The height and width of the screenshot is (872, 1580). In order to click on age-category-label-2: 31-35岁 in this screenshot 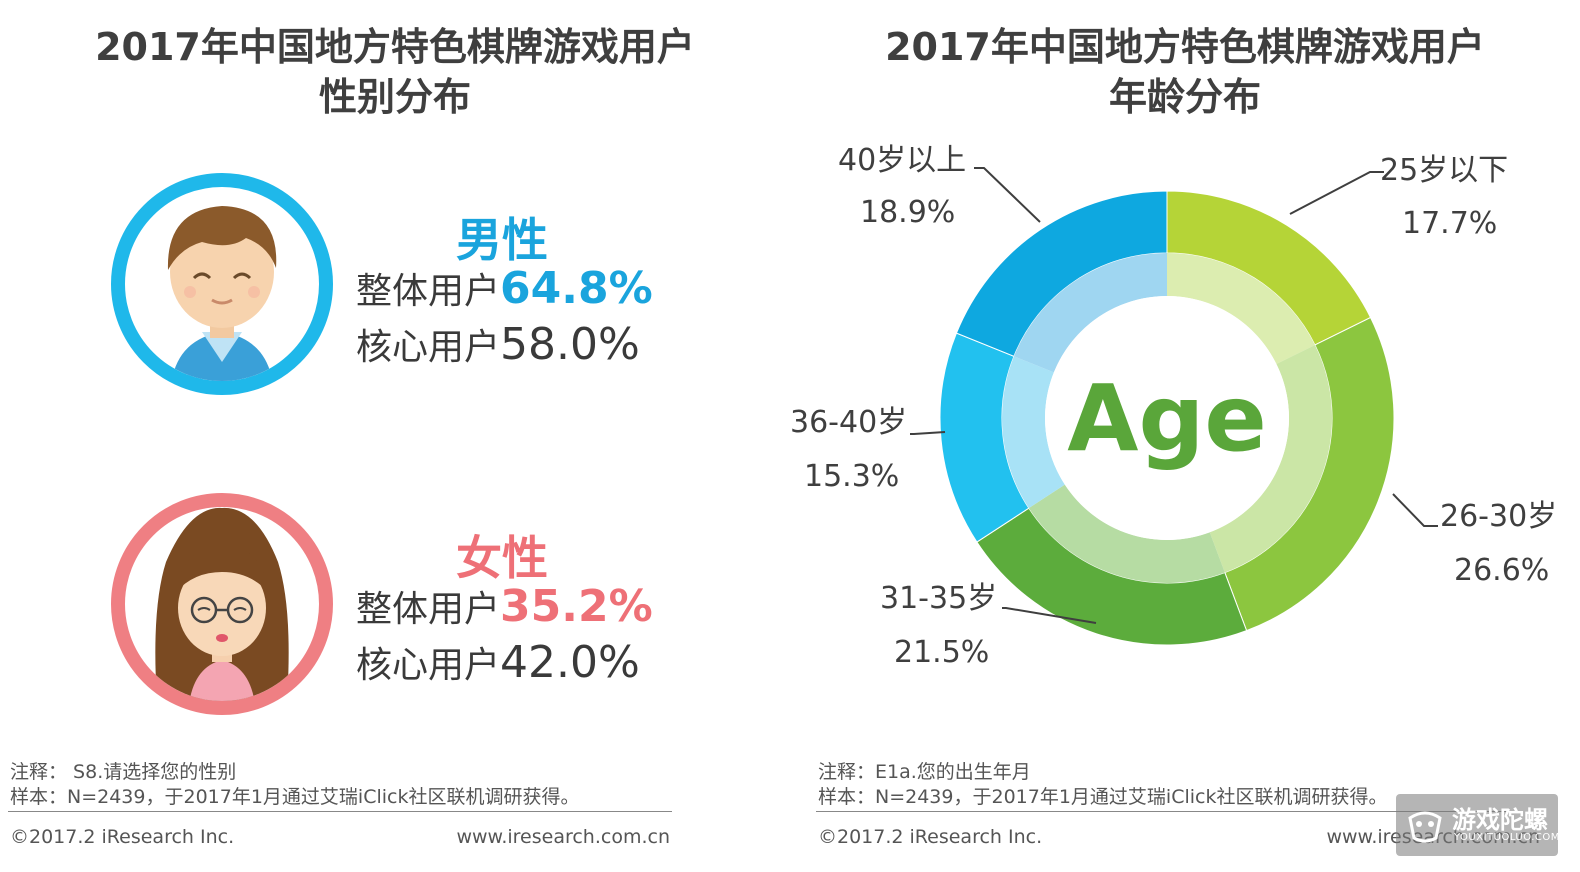, I will do `click(938, 598)`.